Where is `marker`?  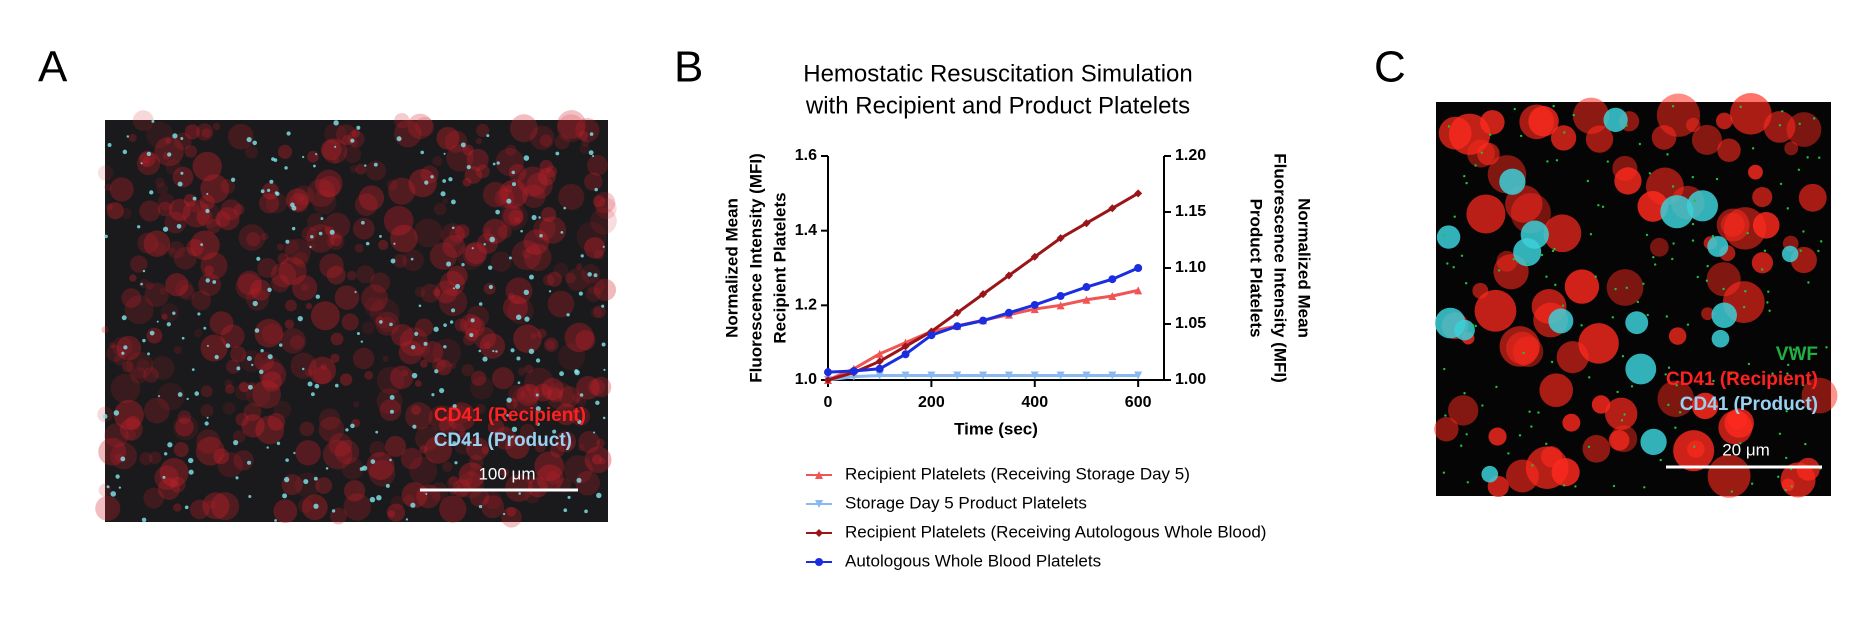 marker is located at coordinates (1034, 375).